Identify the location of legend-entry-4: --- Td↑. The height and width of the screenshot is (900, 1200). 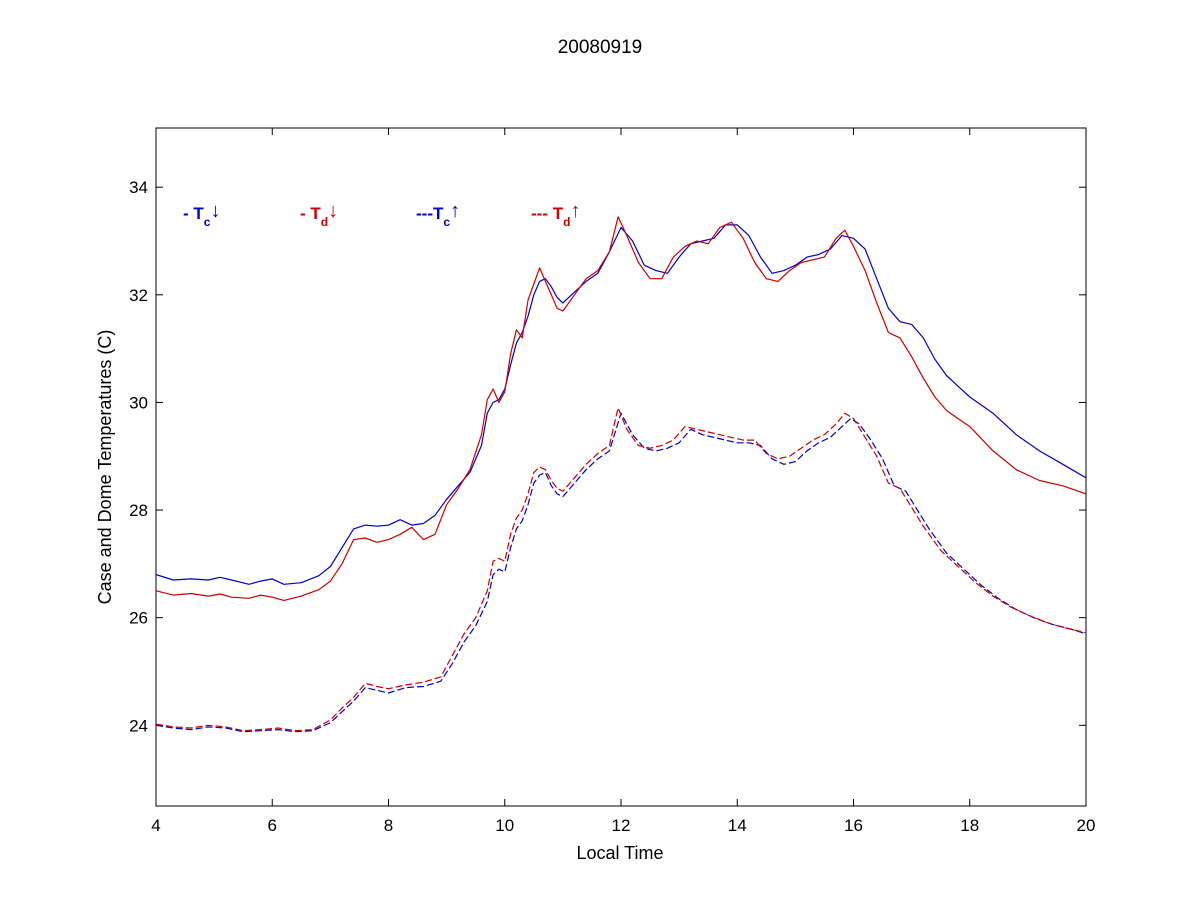
(555, 214).